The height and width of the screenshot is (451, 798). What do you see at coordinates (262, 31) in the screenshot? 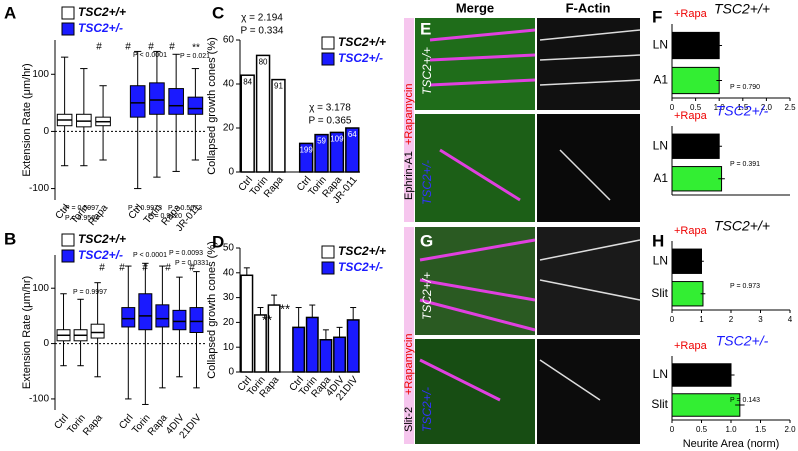
I see `annotation: P = 0.334` at bounding box center [262, 31].